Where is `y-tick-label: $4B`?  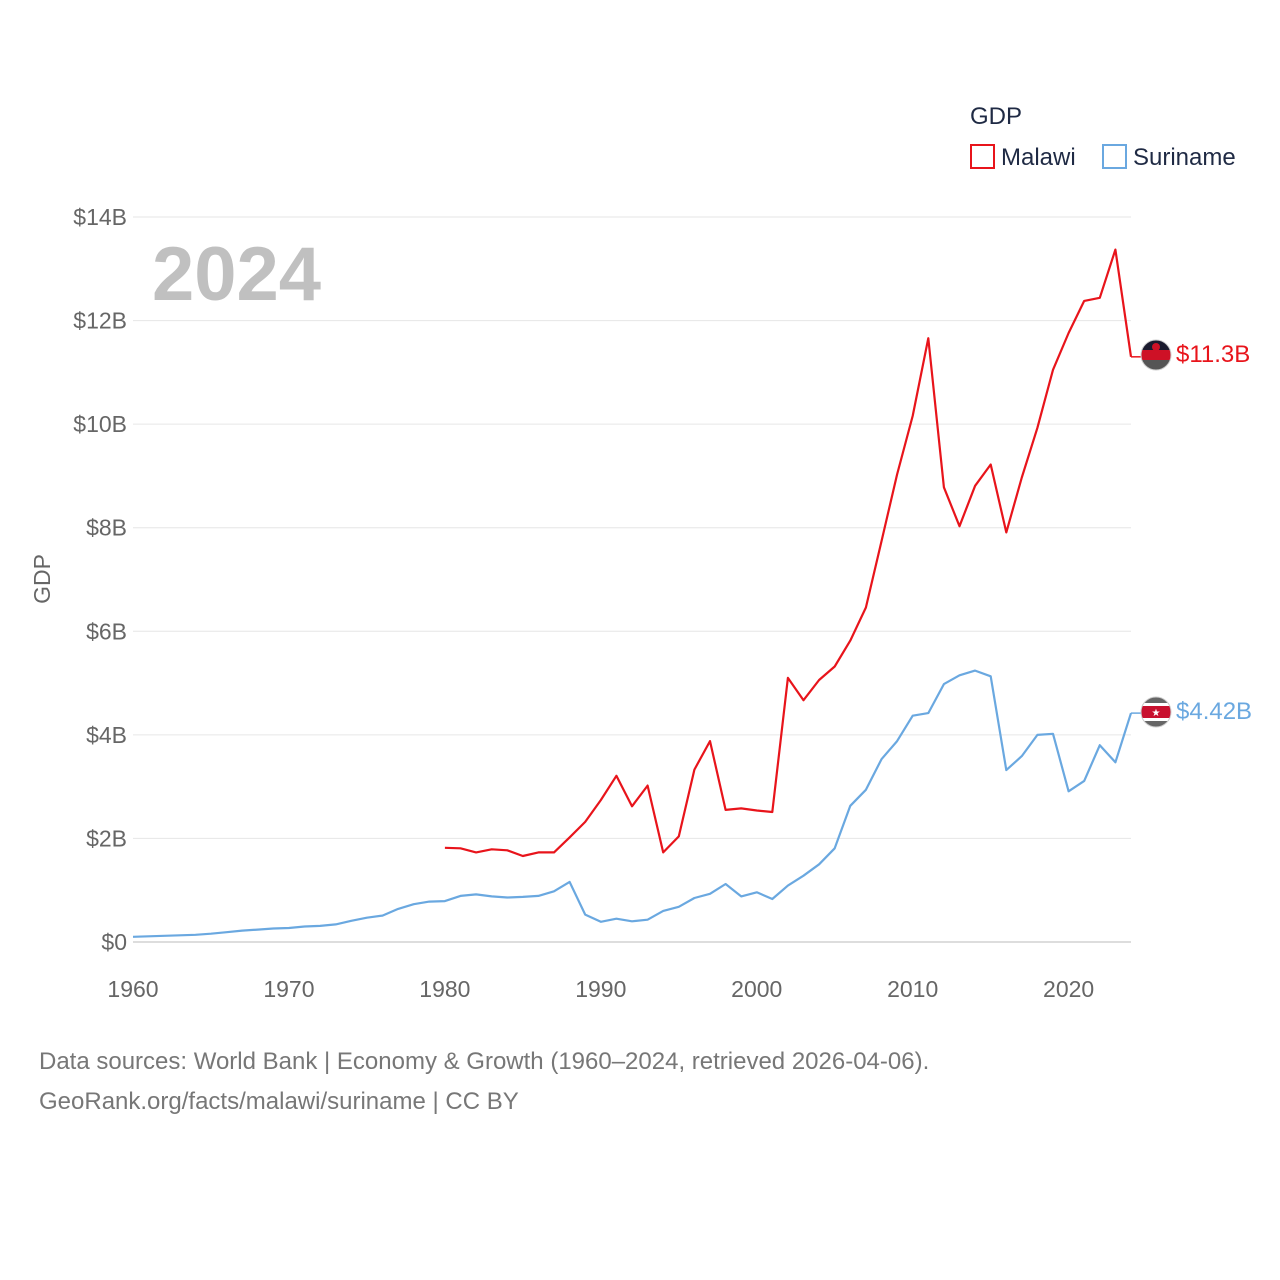
y-tick-label: $4B is located at coordinates (106, 735).